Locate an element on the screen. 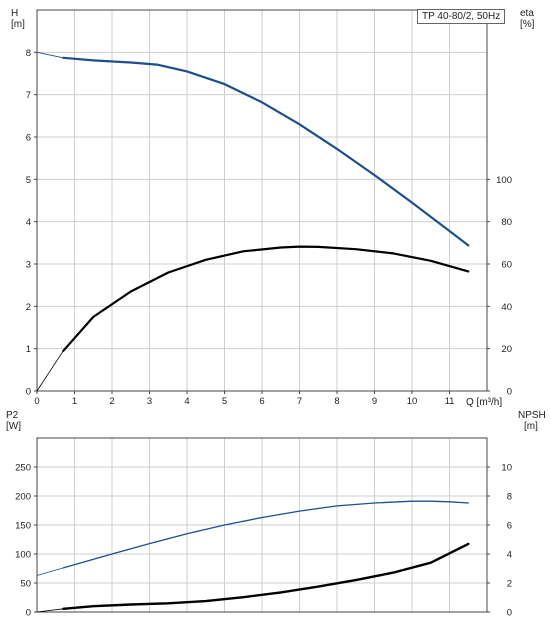 This screenshot has height=625, width=550. x-tick-label: 6 is located at coordinates (261, 401).